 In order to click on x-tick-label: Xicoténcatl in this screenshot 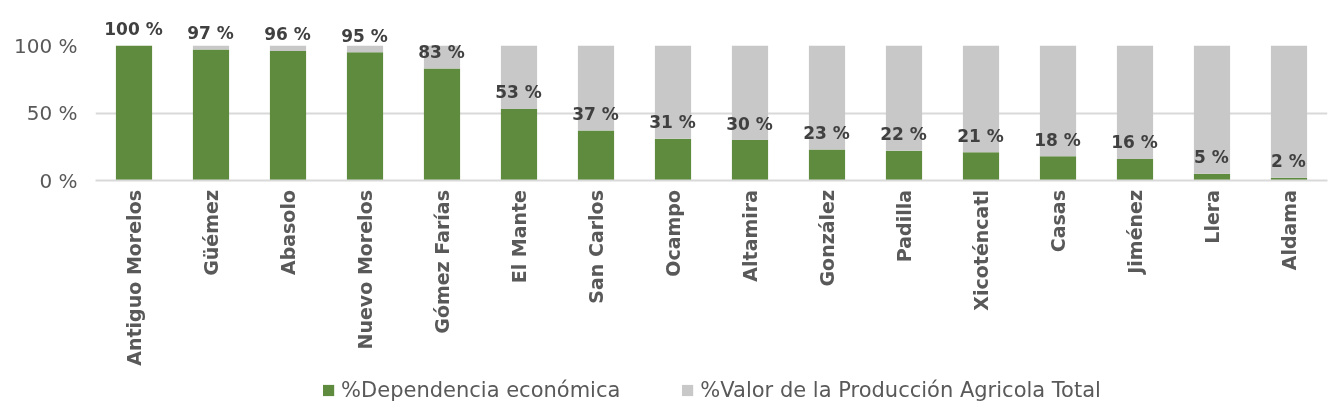, I will do `click(980, 250)`.